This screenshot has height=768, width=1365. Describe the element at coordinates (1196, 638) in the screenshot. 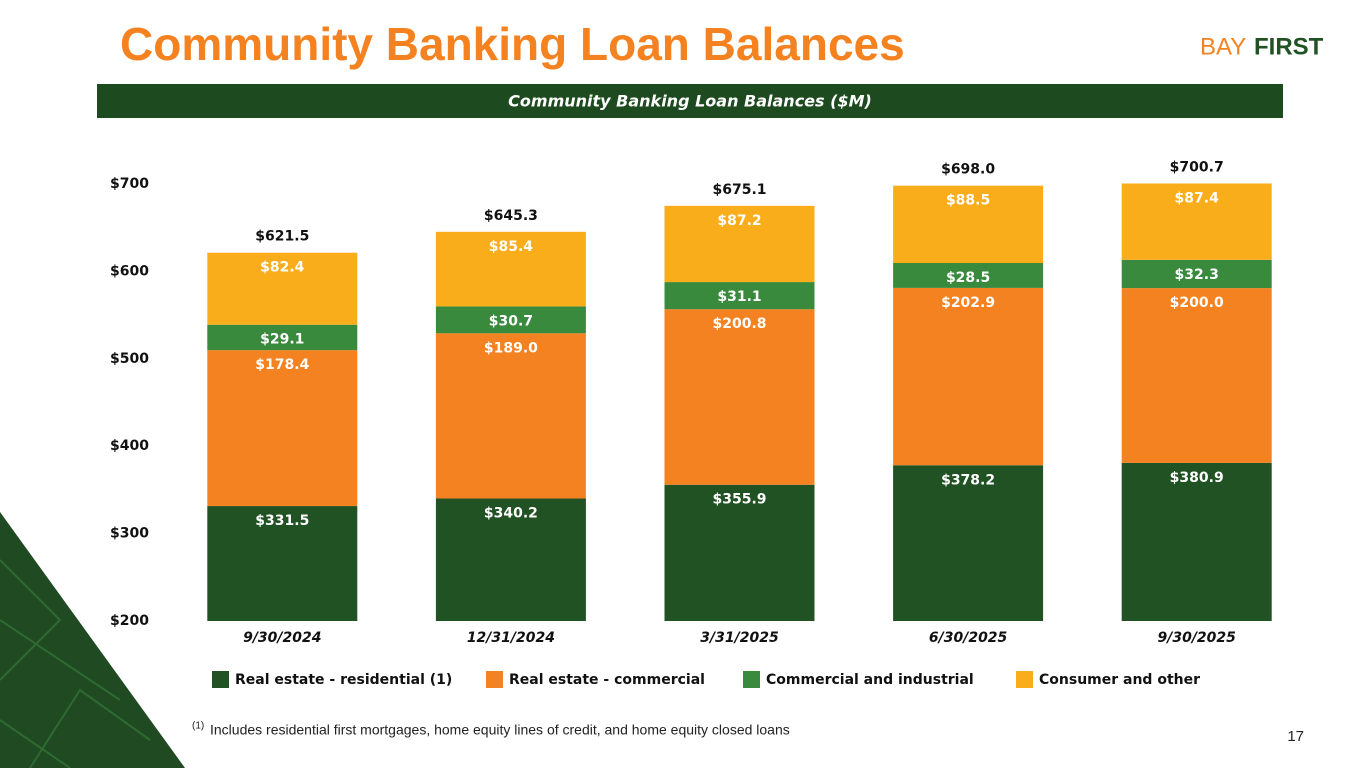

I see `x-tick-label: 9/30/2025` at that location.